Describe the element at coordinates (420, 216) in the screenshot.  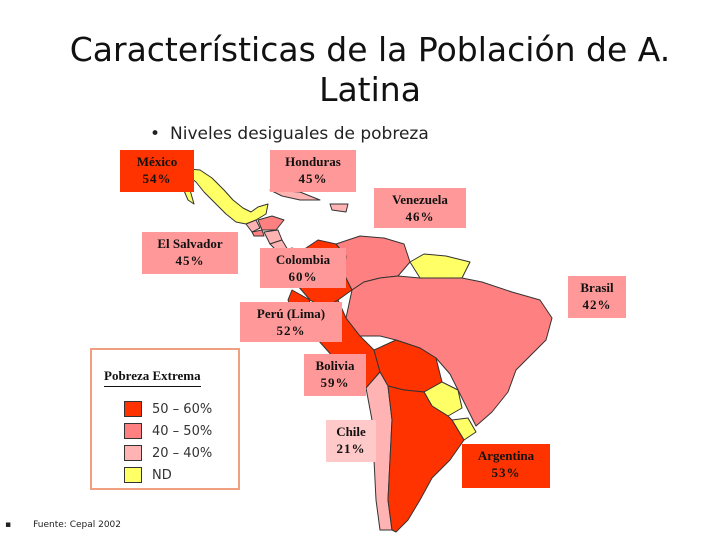
I see `label-venezuela-value: 46%` at that location.